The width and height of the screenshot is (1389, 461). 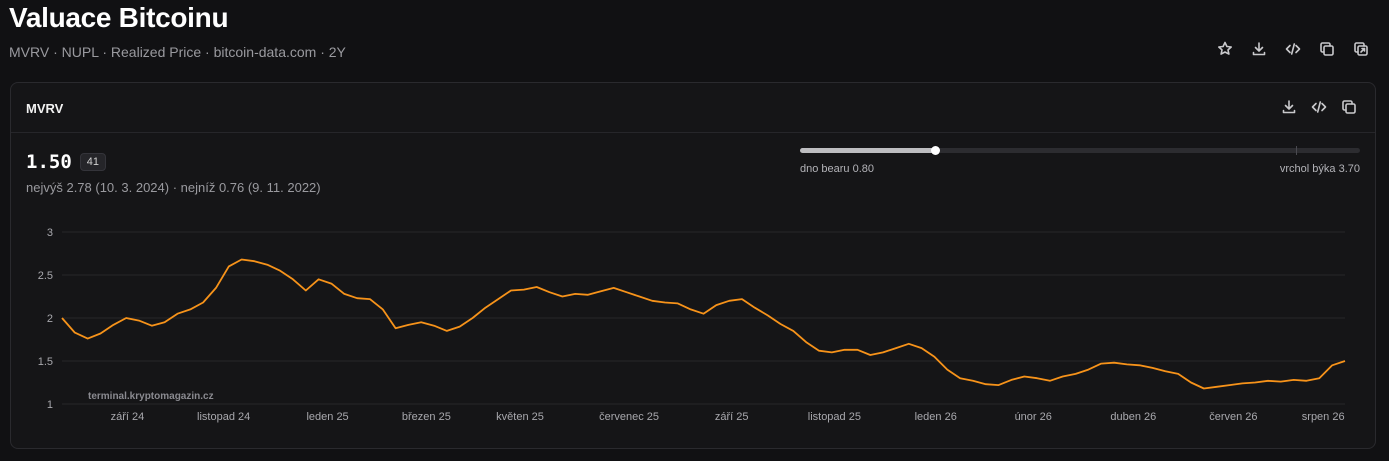 I want to click on x-tick-label: leden 25, so click(x=327, y=417).